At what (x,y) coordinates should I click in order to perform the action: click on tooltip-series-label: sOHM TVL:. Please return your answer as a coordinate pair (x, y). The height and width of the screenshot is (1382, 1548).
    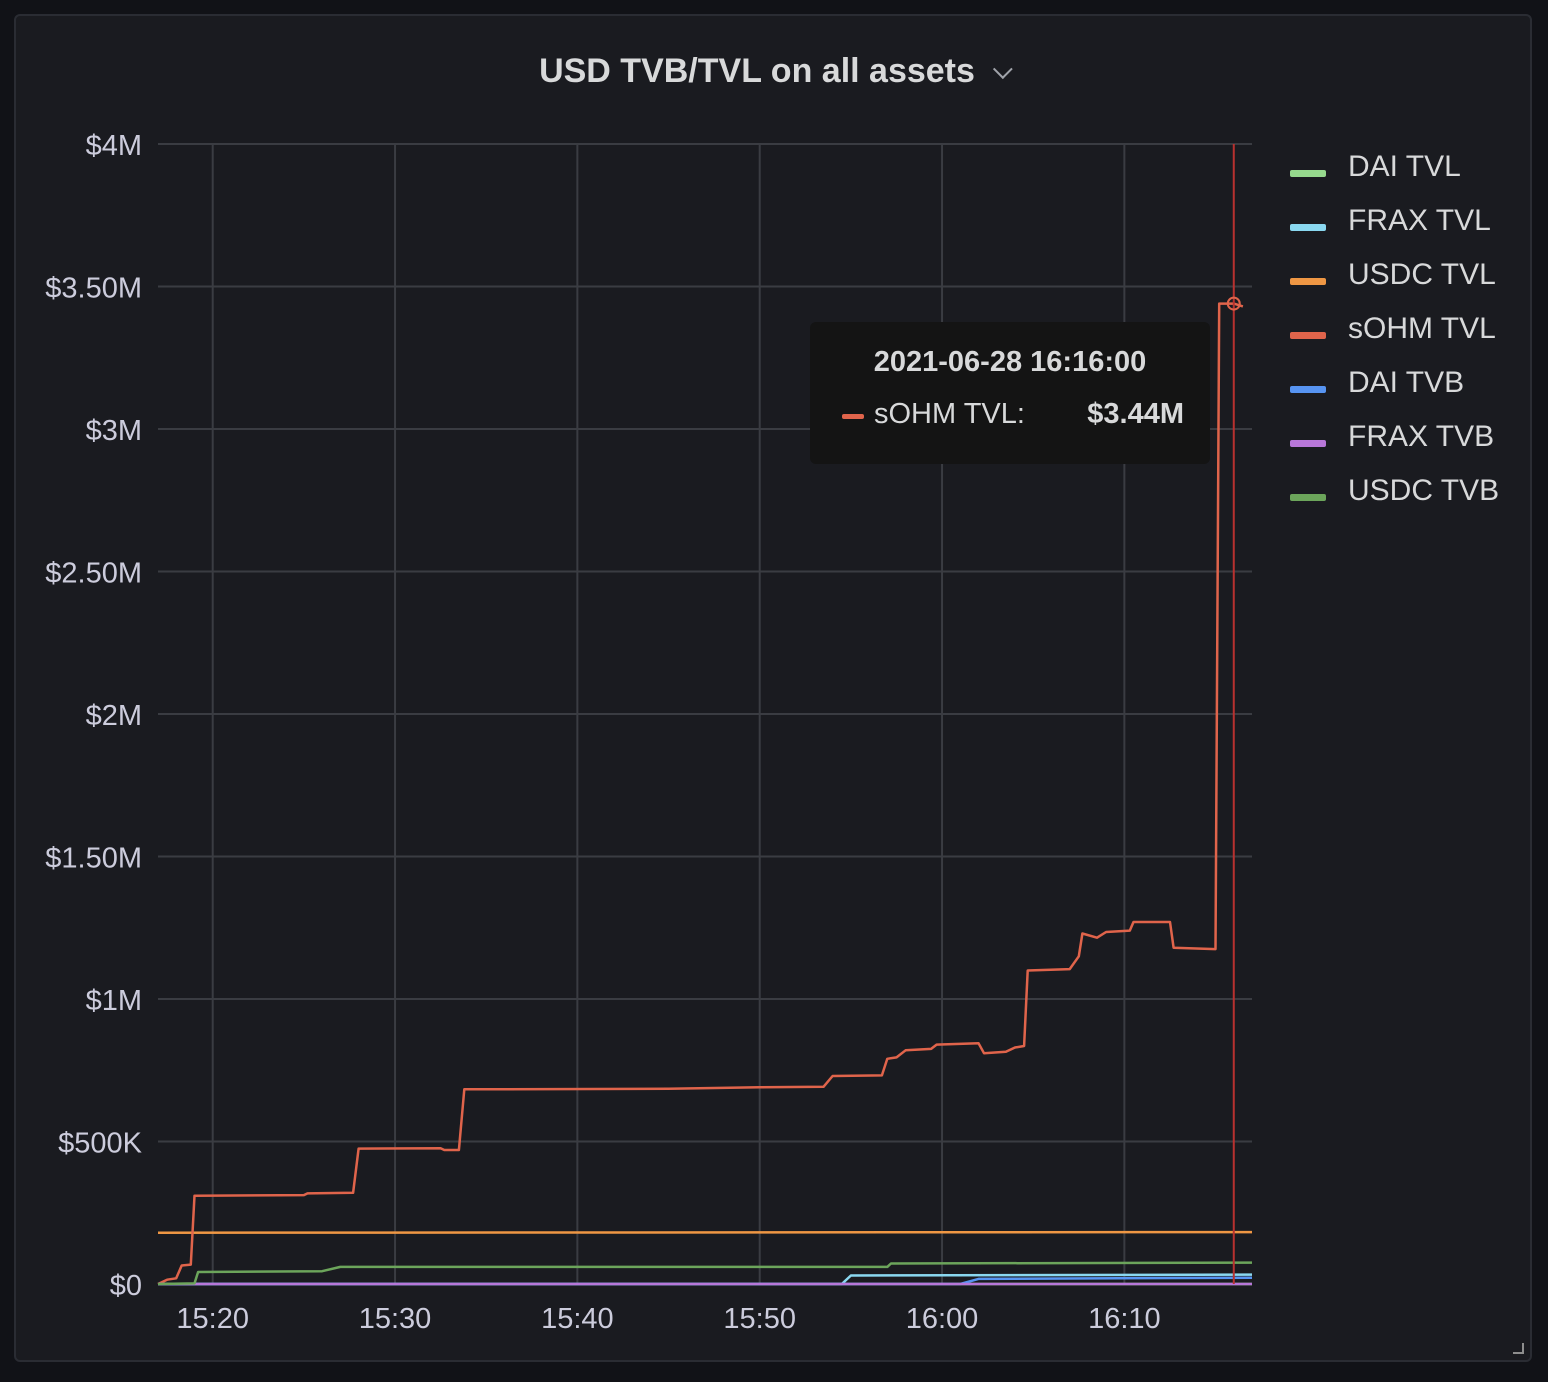
    Looking at the image, I should click on (949, 414).